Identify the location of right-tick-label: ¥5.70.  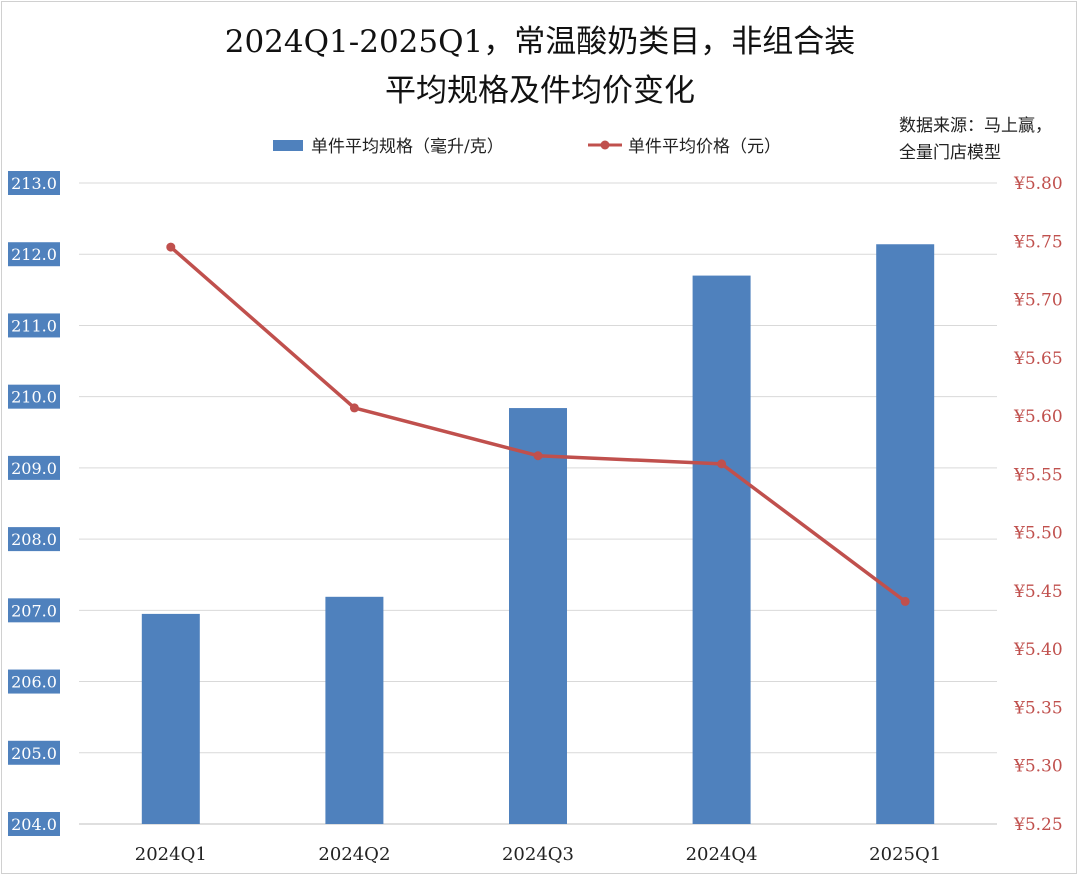
(1038, 301).